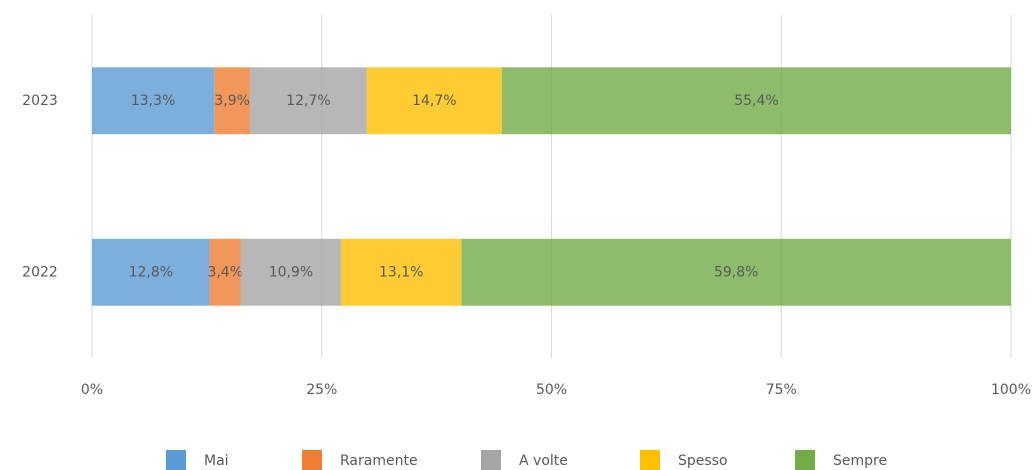  Describe the element at coordinates (543, 461) in the screenshot. I see `legend-label: A volte` at that location.